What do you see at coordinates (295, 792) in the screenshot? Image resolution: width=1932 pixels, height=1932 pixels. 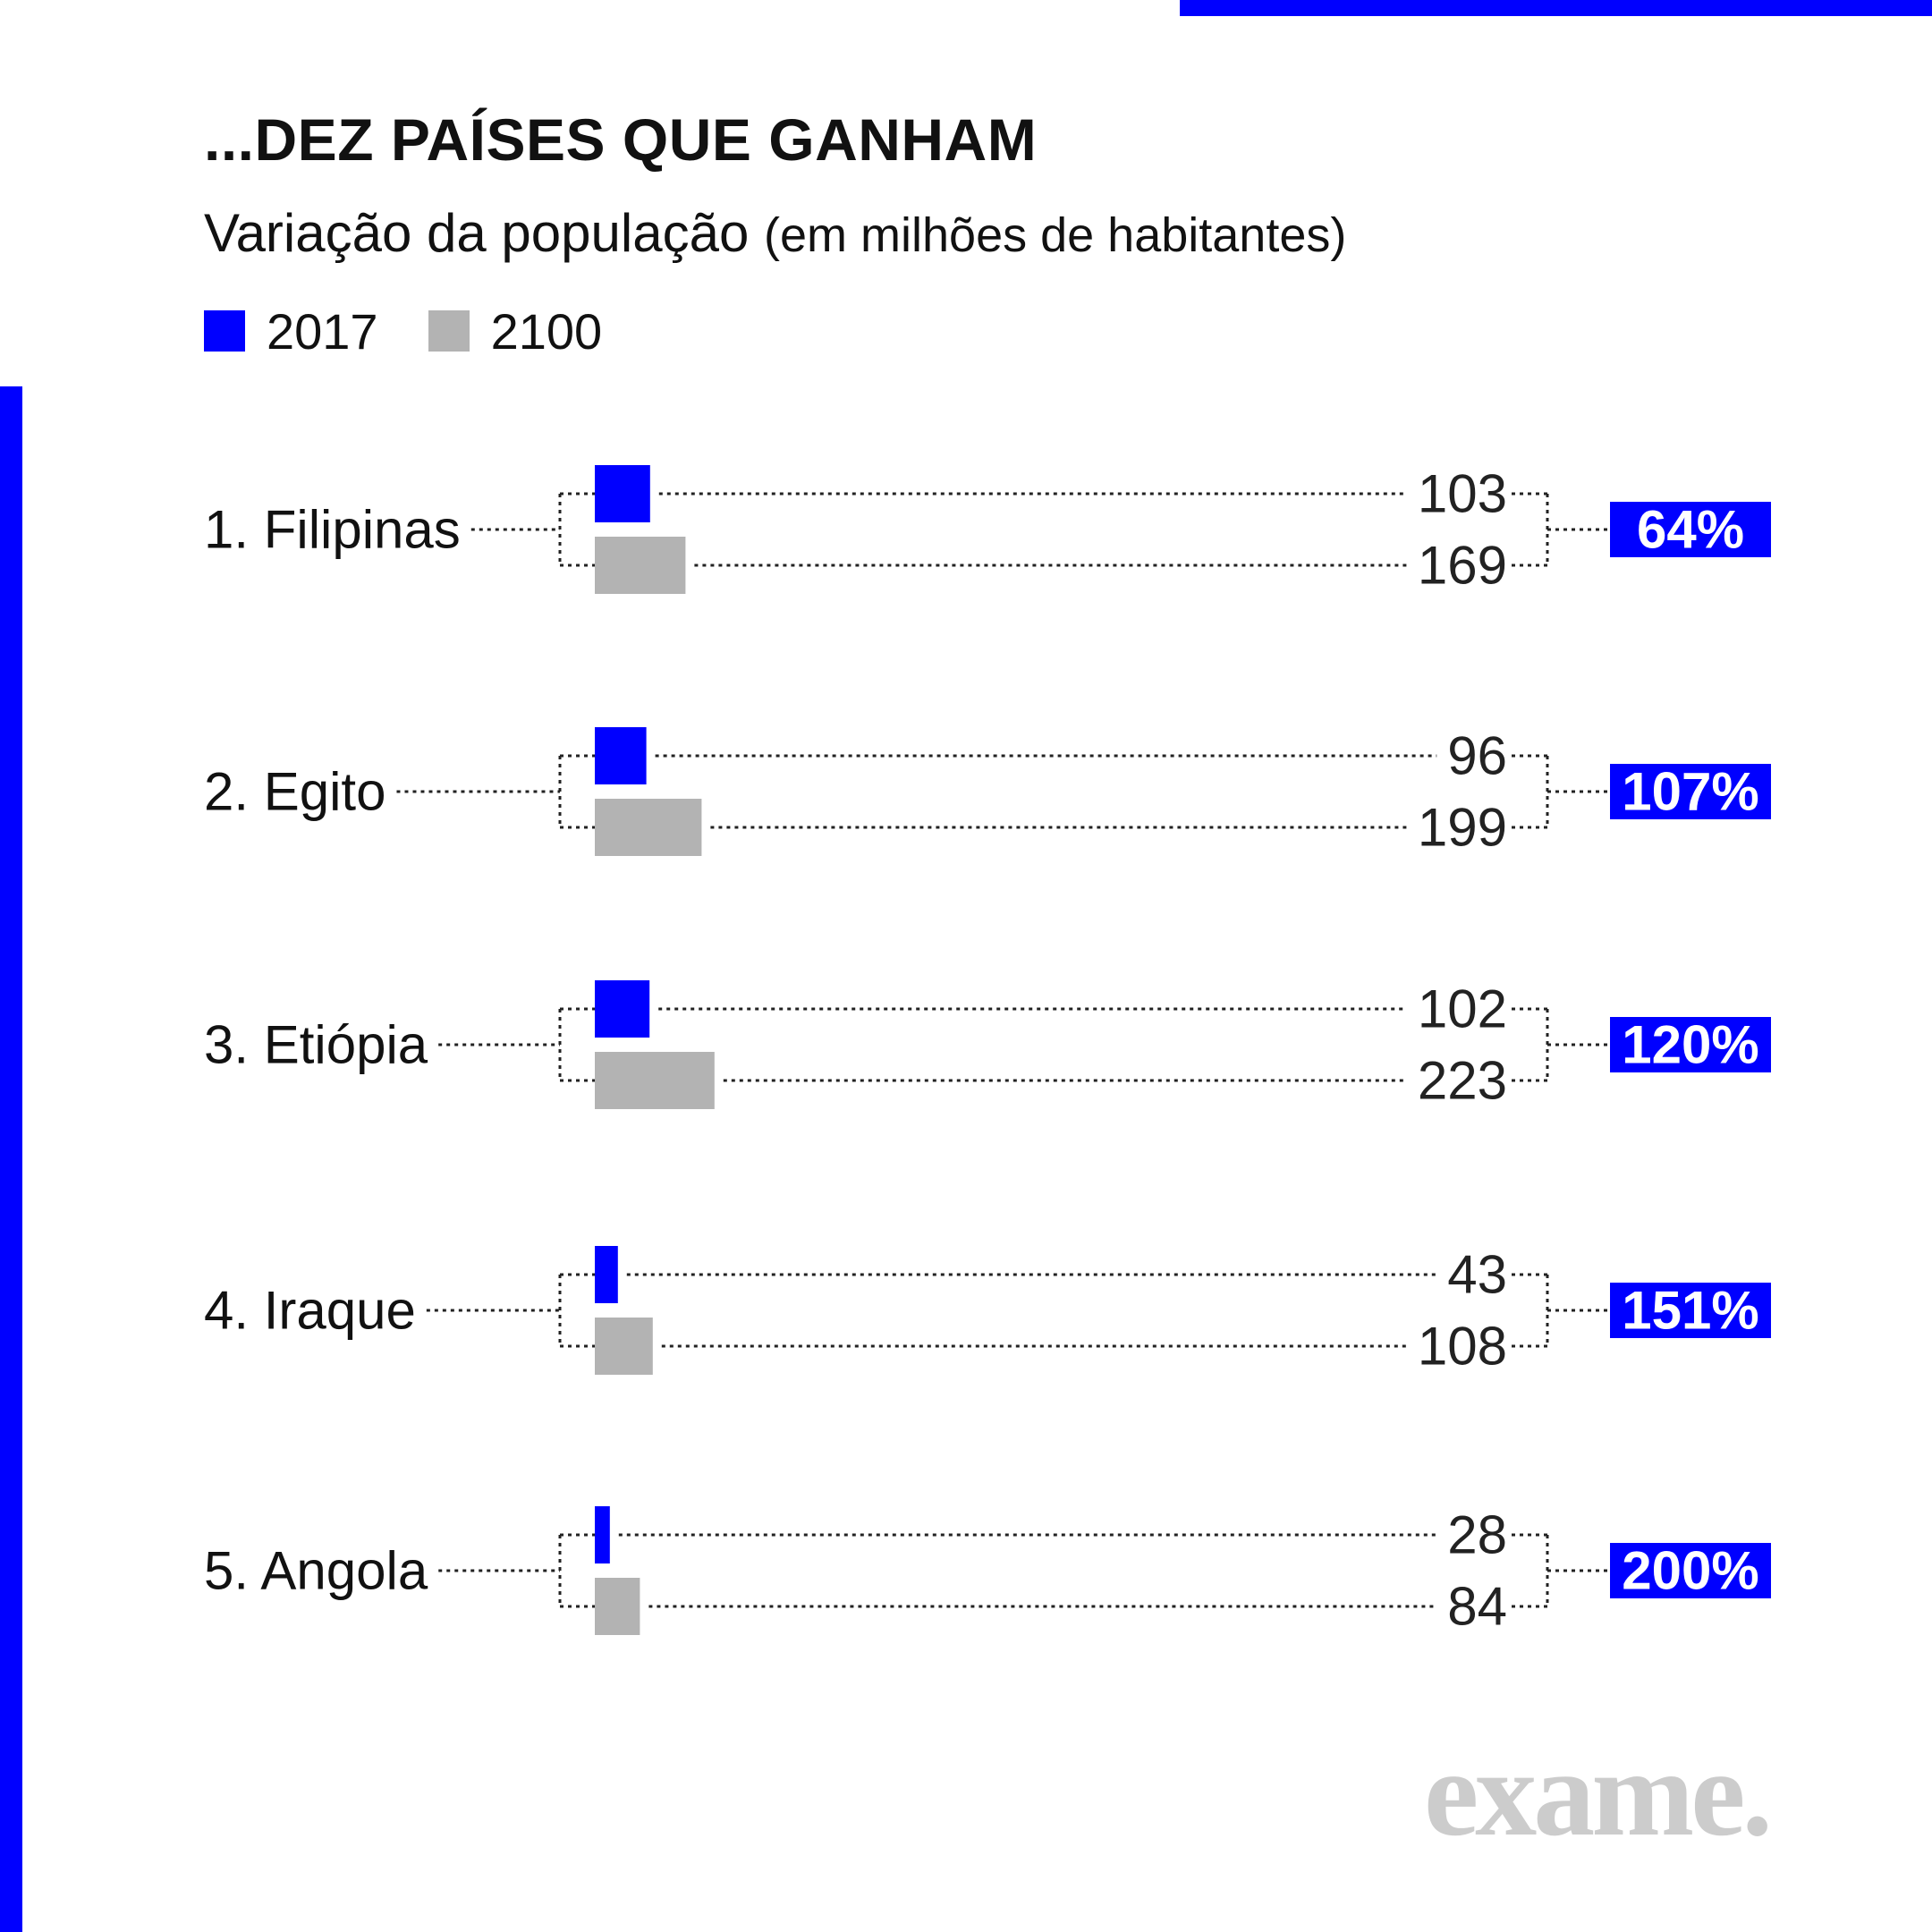 I see `category-label: 2. Egito` at bounding box center [295, 792].